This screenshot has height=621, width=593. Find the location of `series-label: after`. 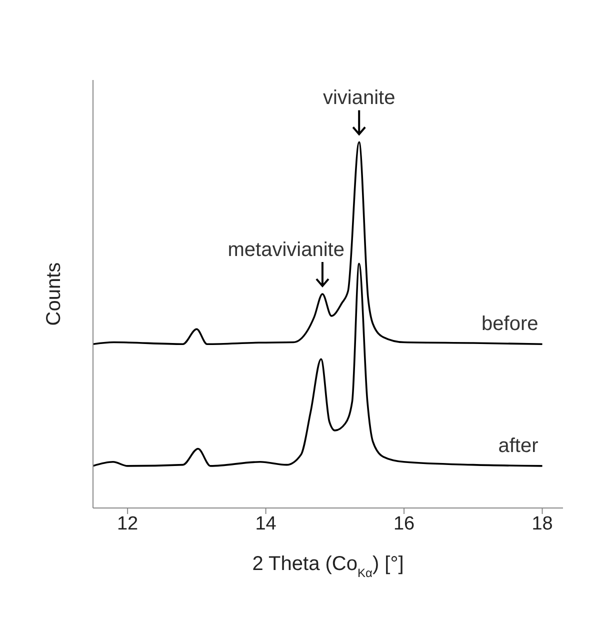

series-label: after is located at coordinates (518, 445).